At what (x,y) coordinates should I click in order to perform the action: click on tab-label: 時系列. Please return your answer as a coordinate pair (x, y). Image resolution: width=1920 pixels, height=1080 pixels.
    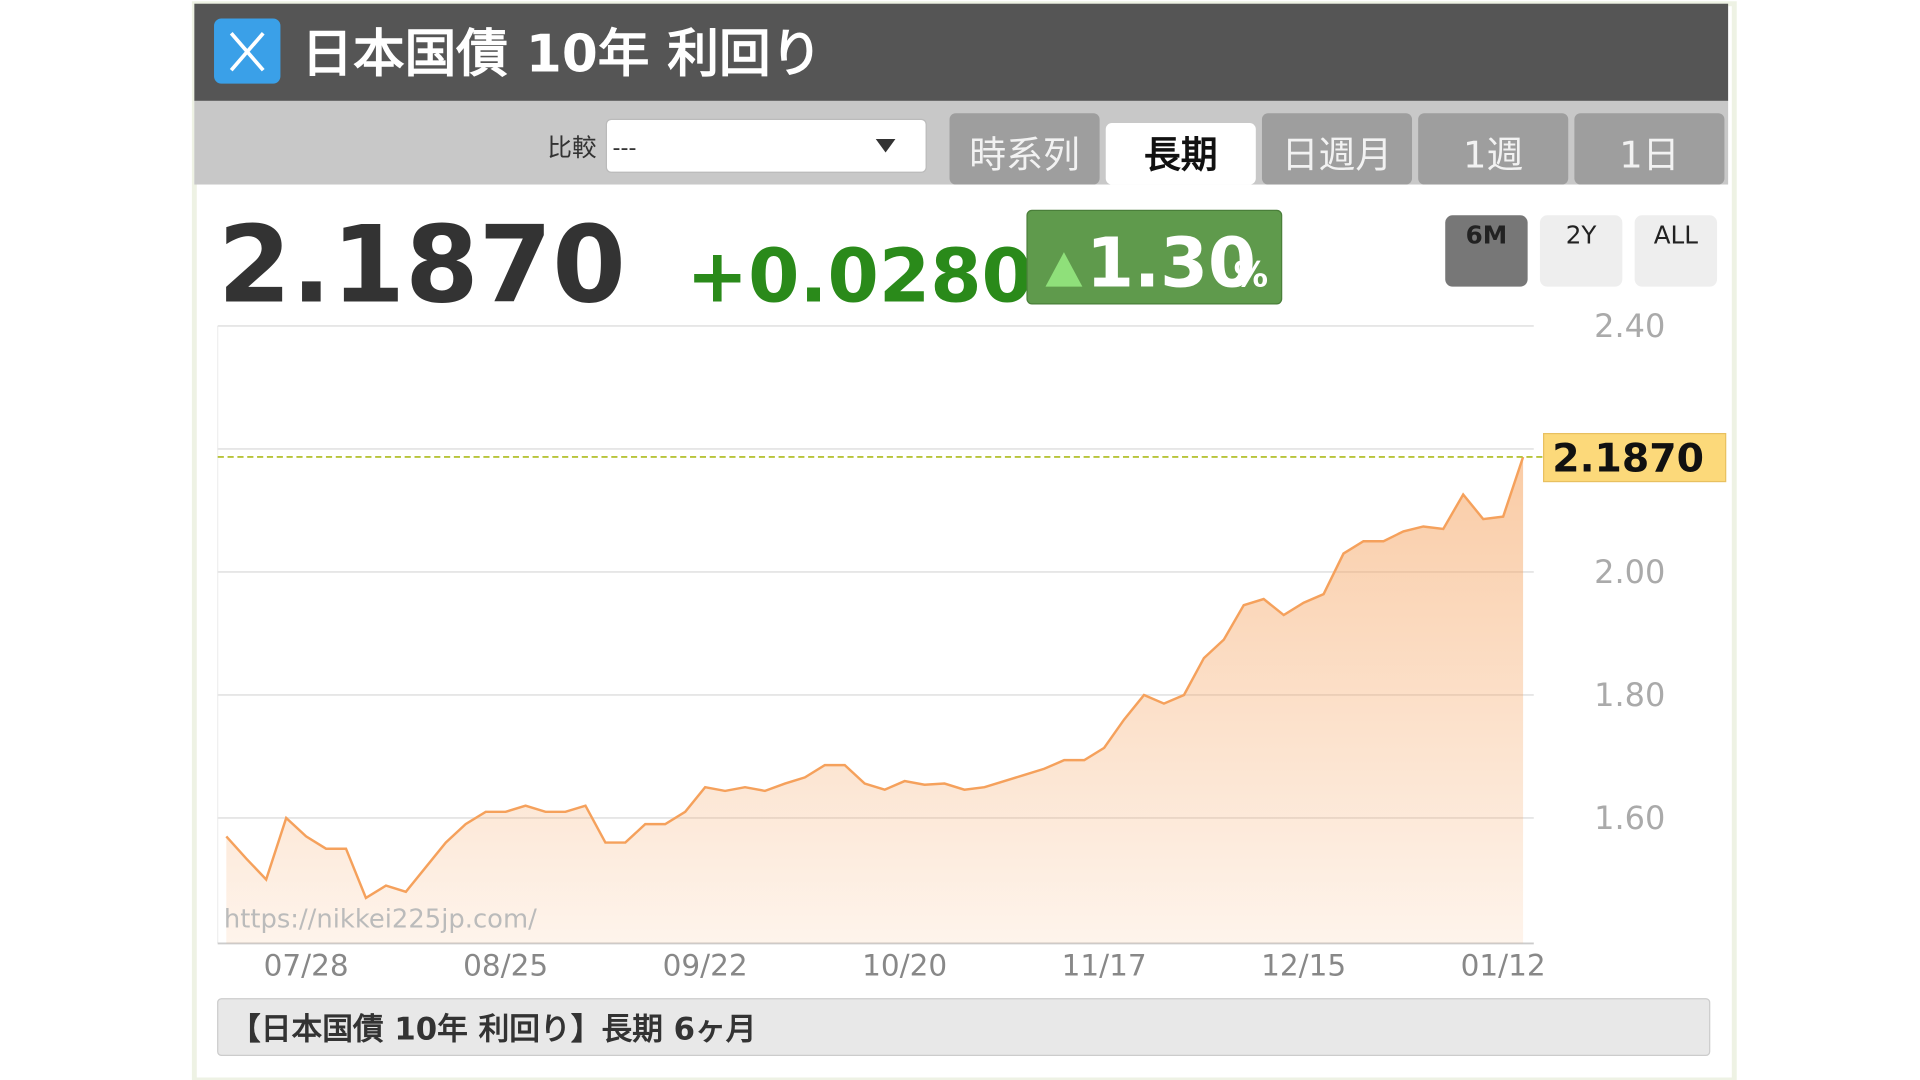
    Looking at the image, I should click on (1024, 154).